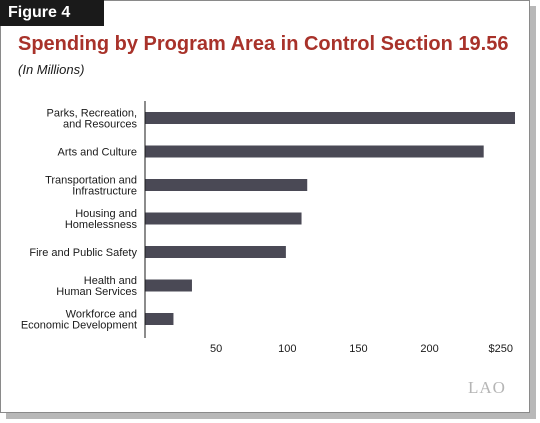  Describe the element at coordinates (51, 69) in the screenshot. I see `chart-subtitle: (In Millions)` at that location.